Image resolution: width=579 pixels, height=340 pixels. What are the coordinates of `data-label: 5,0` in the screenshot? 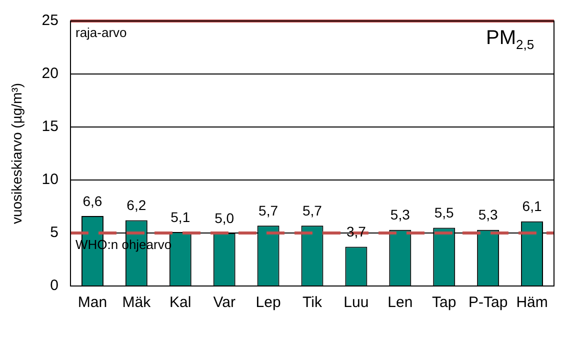 It's located at (224, 218).